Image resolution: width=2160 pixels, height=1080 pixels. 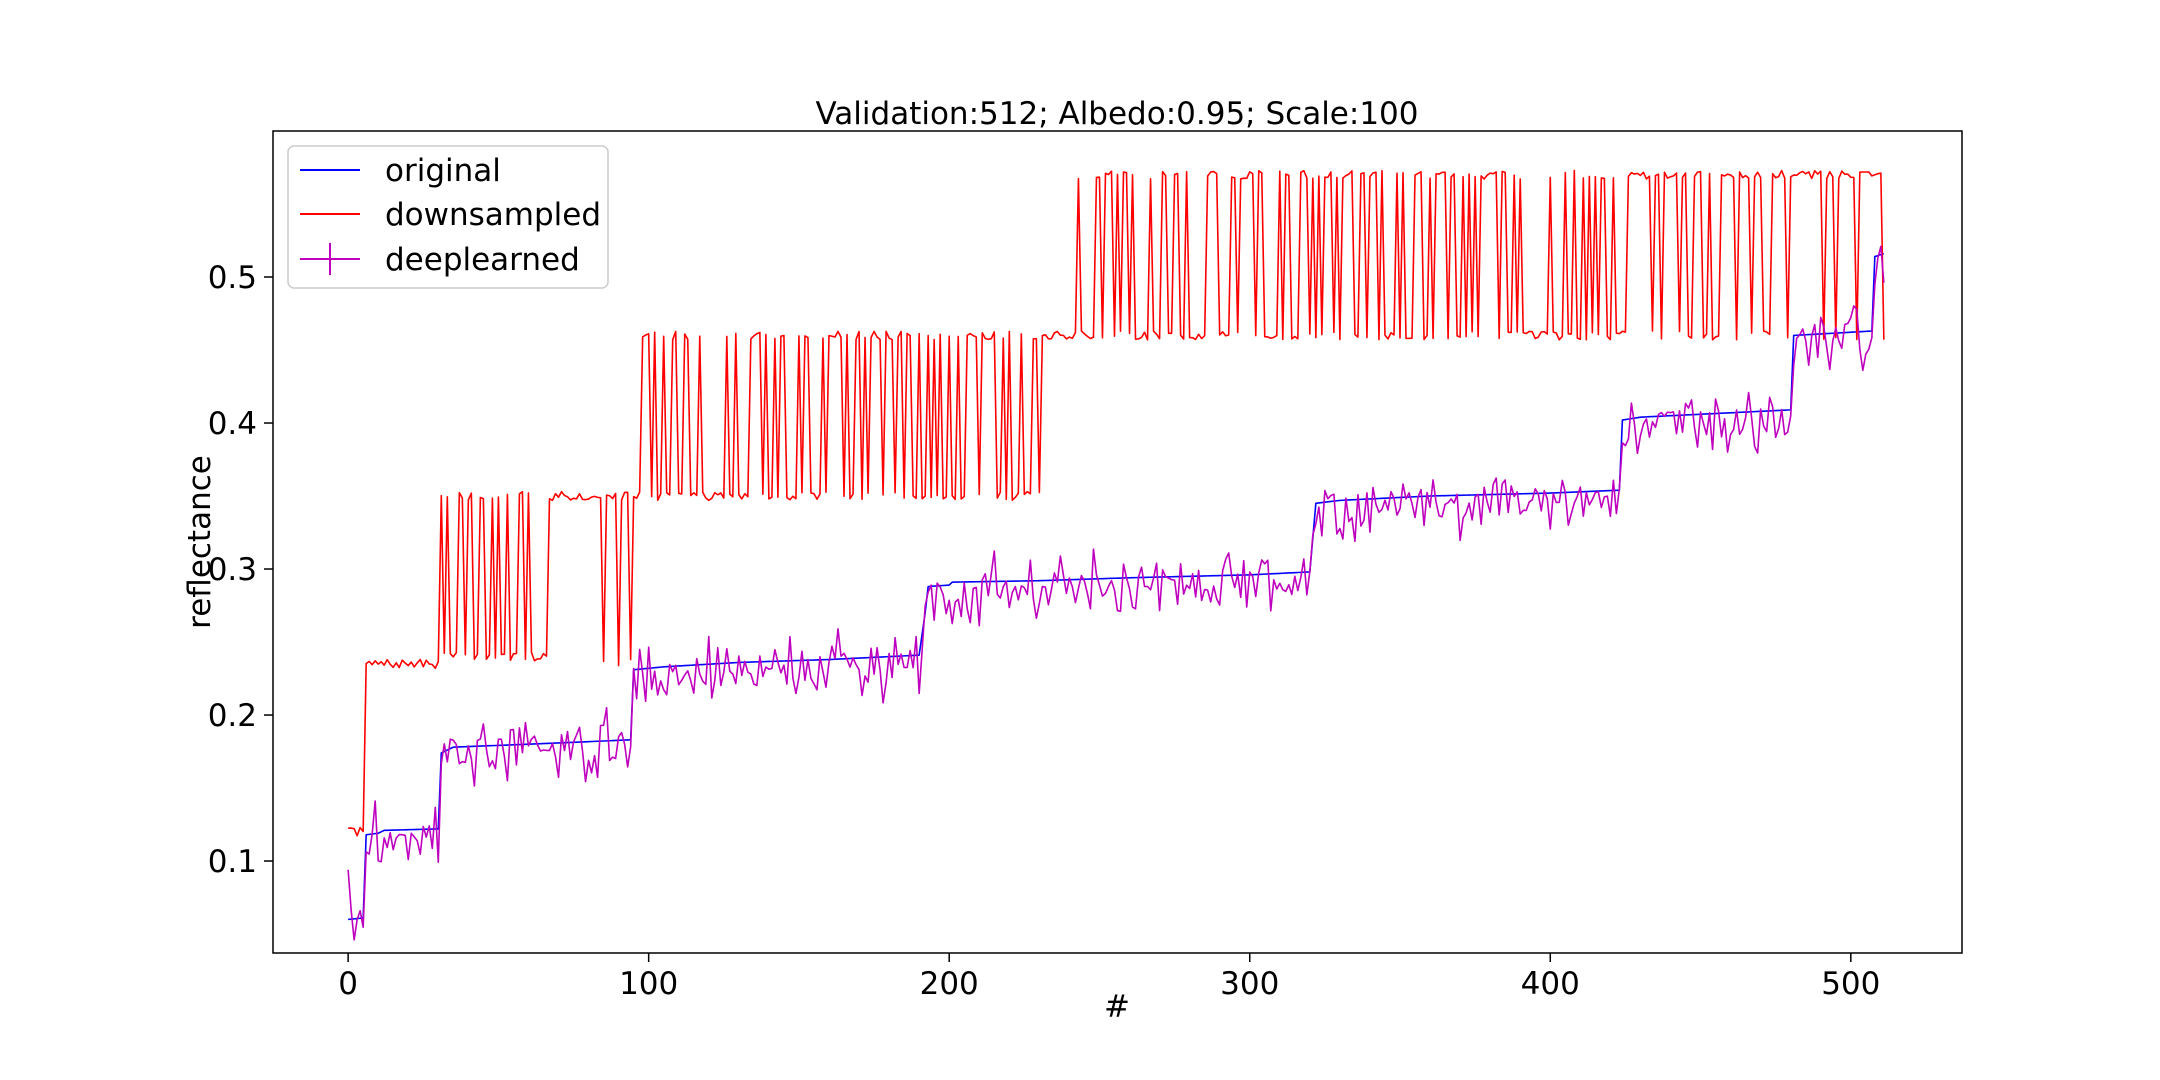 I want to click on y-tick-label: 0.2, so click(x=232, y=716).